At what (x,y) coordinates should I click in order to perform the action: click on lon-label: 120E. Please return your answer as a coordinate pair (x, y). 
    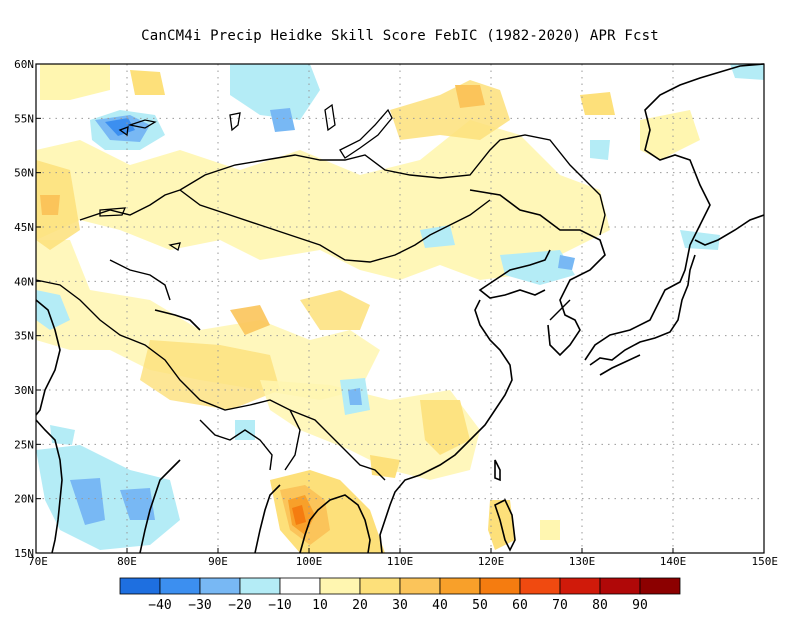
    Looking at the image, I should click on (491, 561).